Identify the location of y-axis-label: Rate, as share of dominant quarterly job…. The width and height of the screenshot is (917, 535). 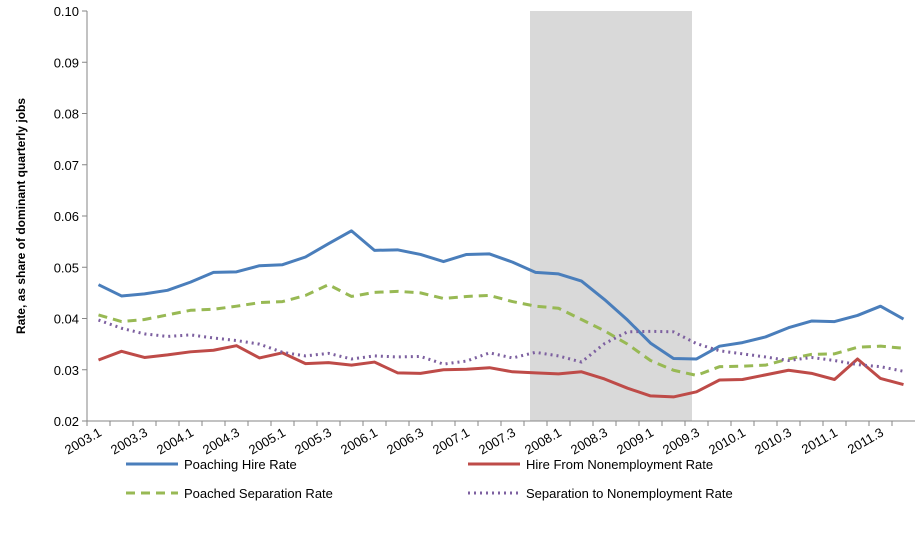
(21, 216).